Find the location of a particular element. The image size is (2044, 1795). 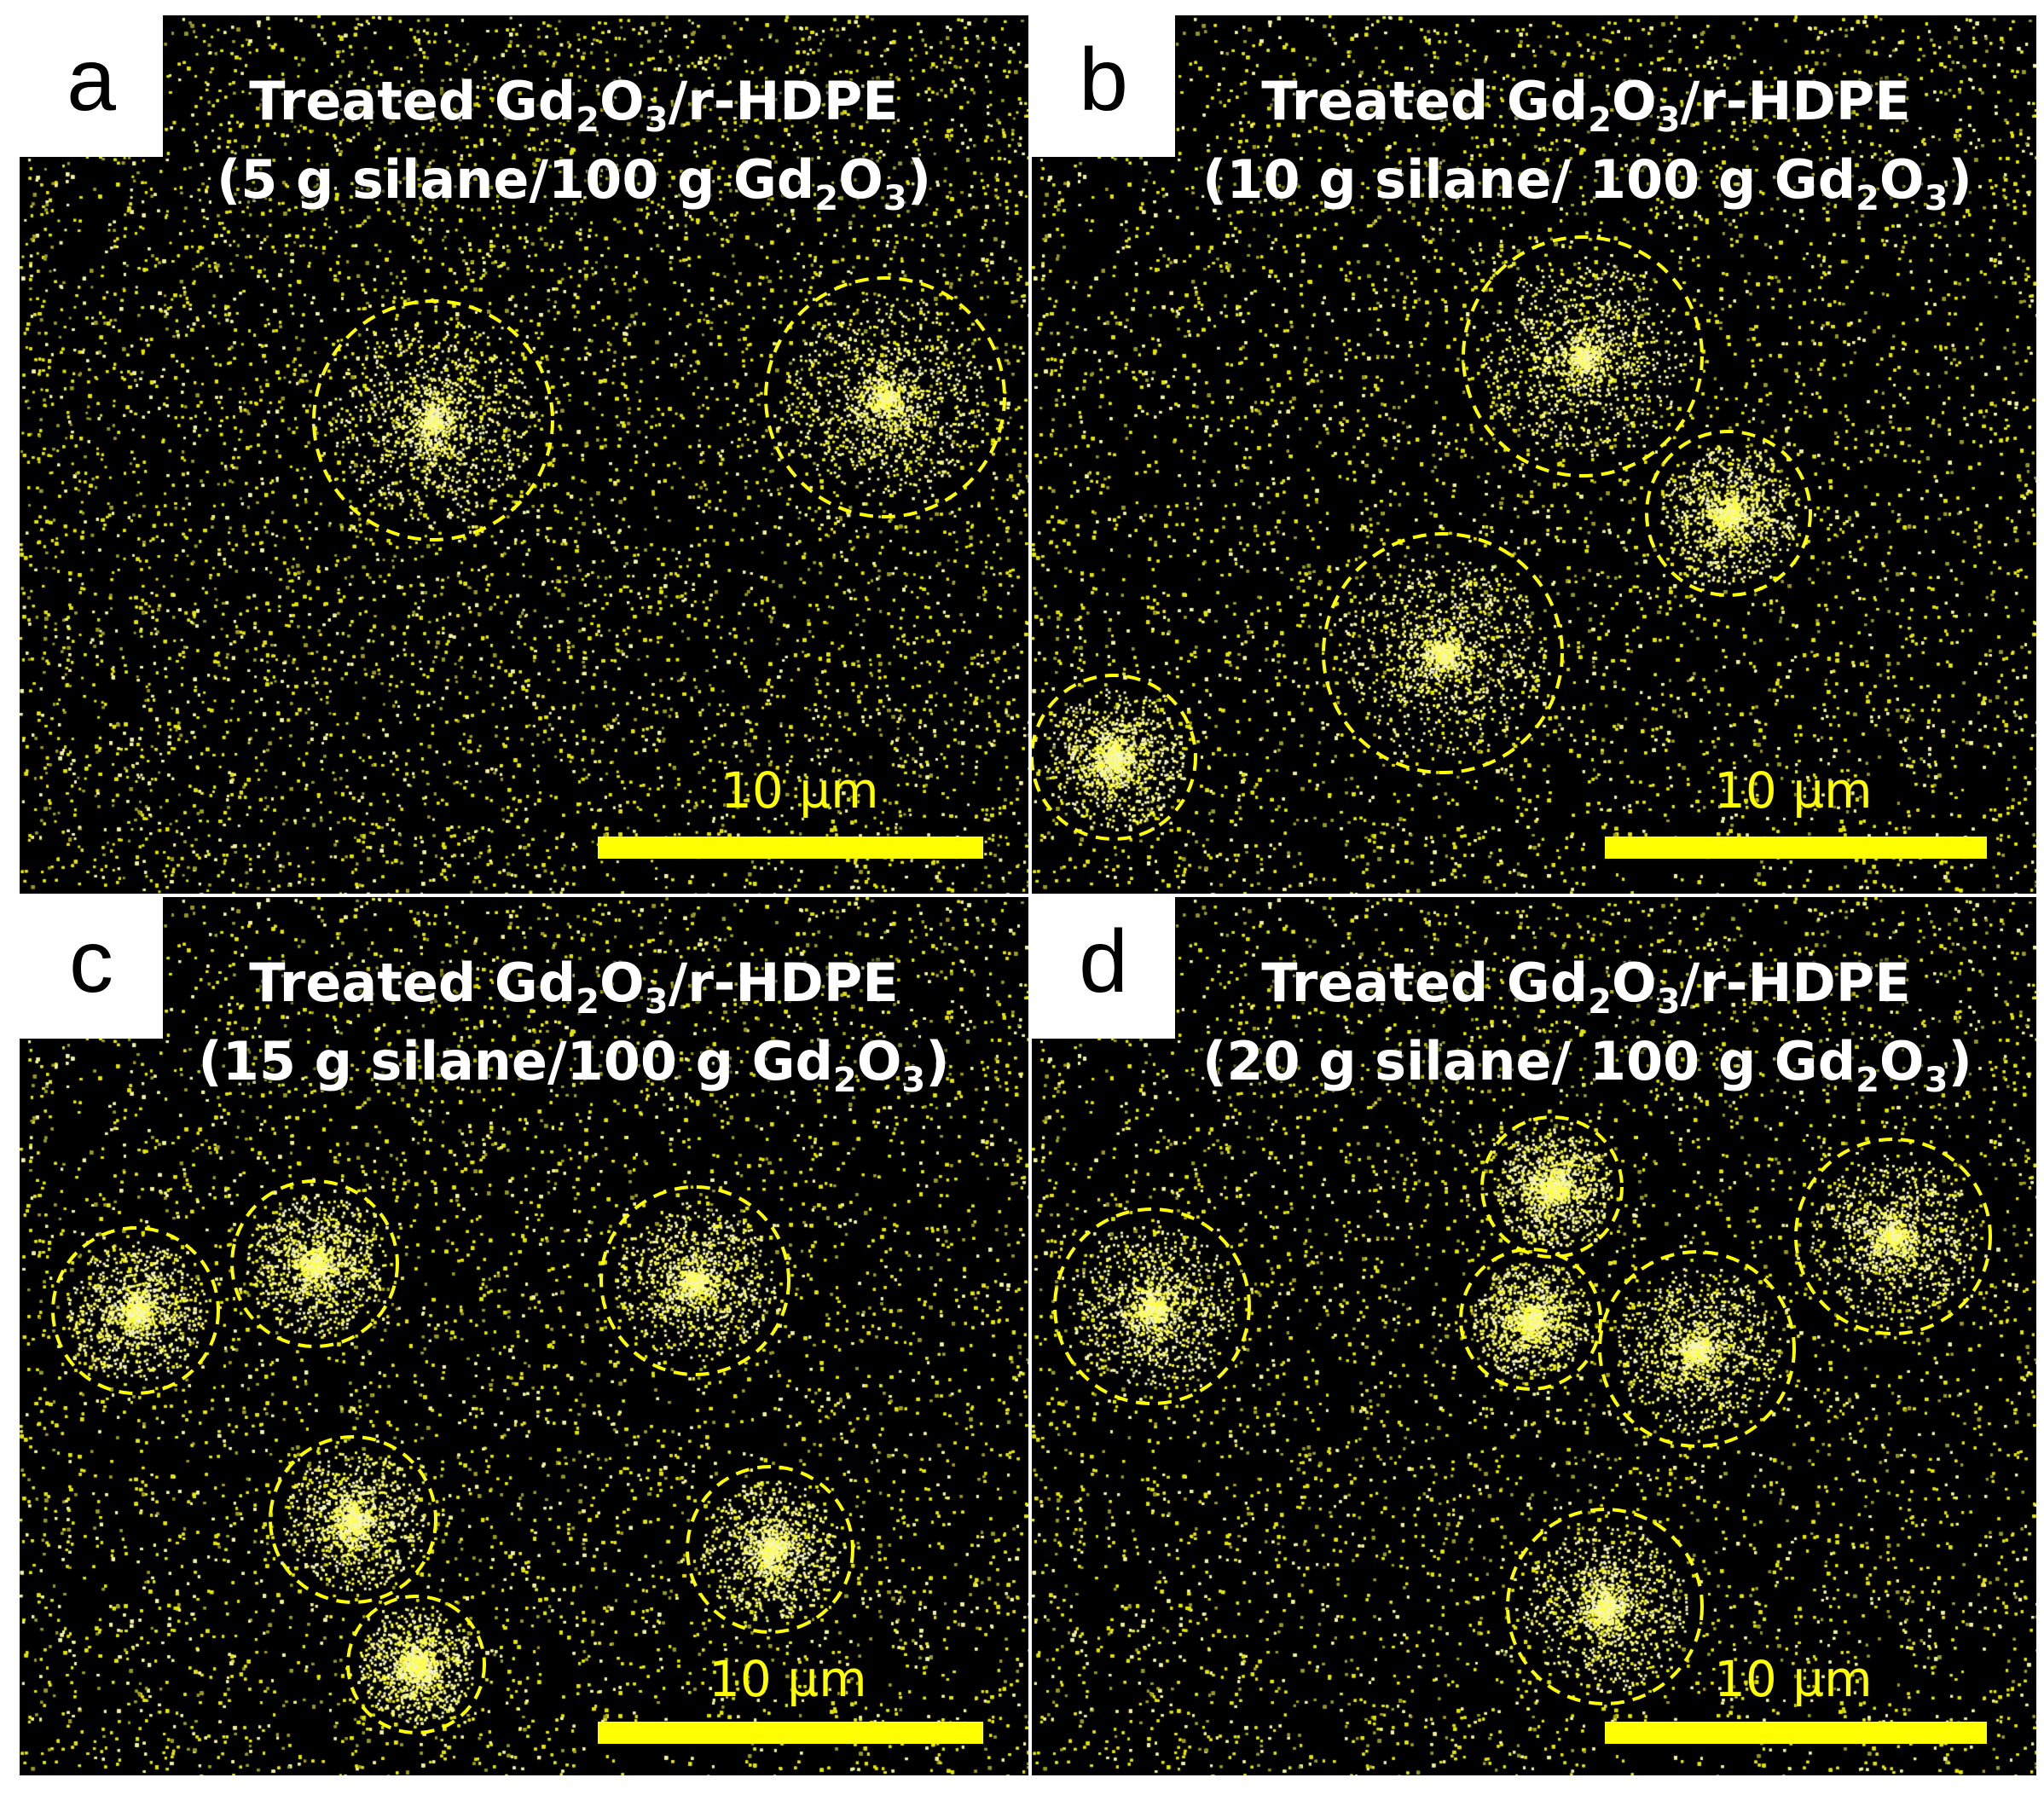

caption-loading: (20 g silane/ 100 g Gd2O3) is located at coordinates (1587, 1065).